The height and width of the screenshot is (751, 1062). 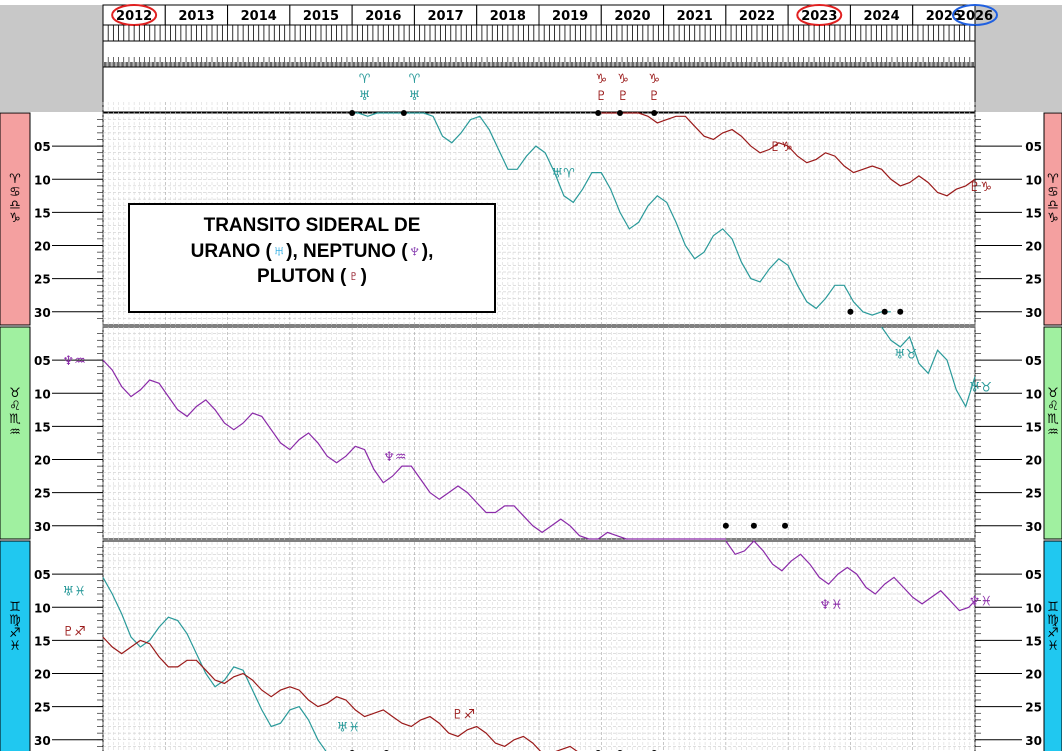 I want to click on band-sign-right-1-2: ♏, so click(x=1053, y=419).